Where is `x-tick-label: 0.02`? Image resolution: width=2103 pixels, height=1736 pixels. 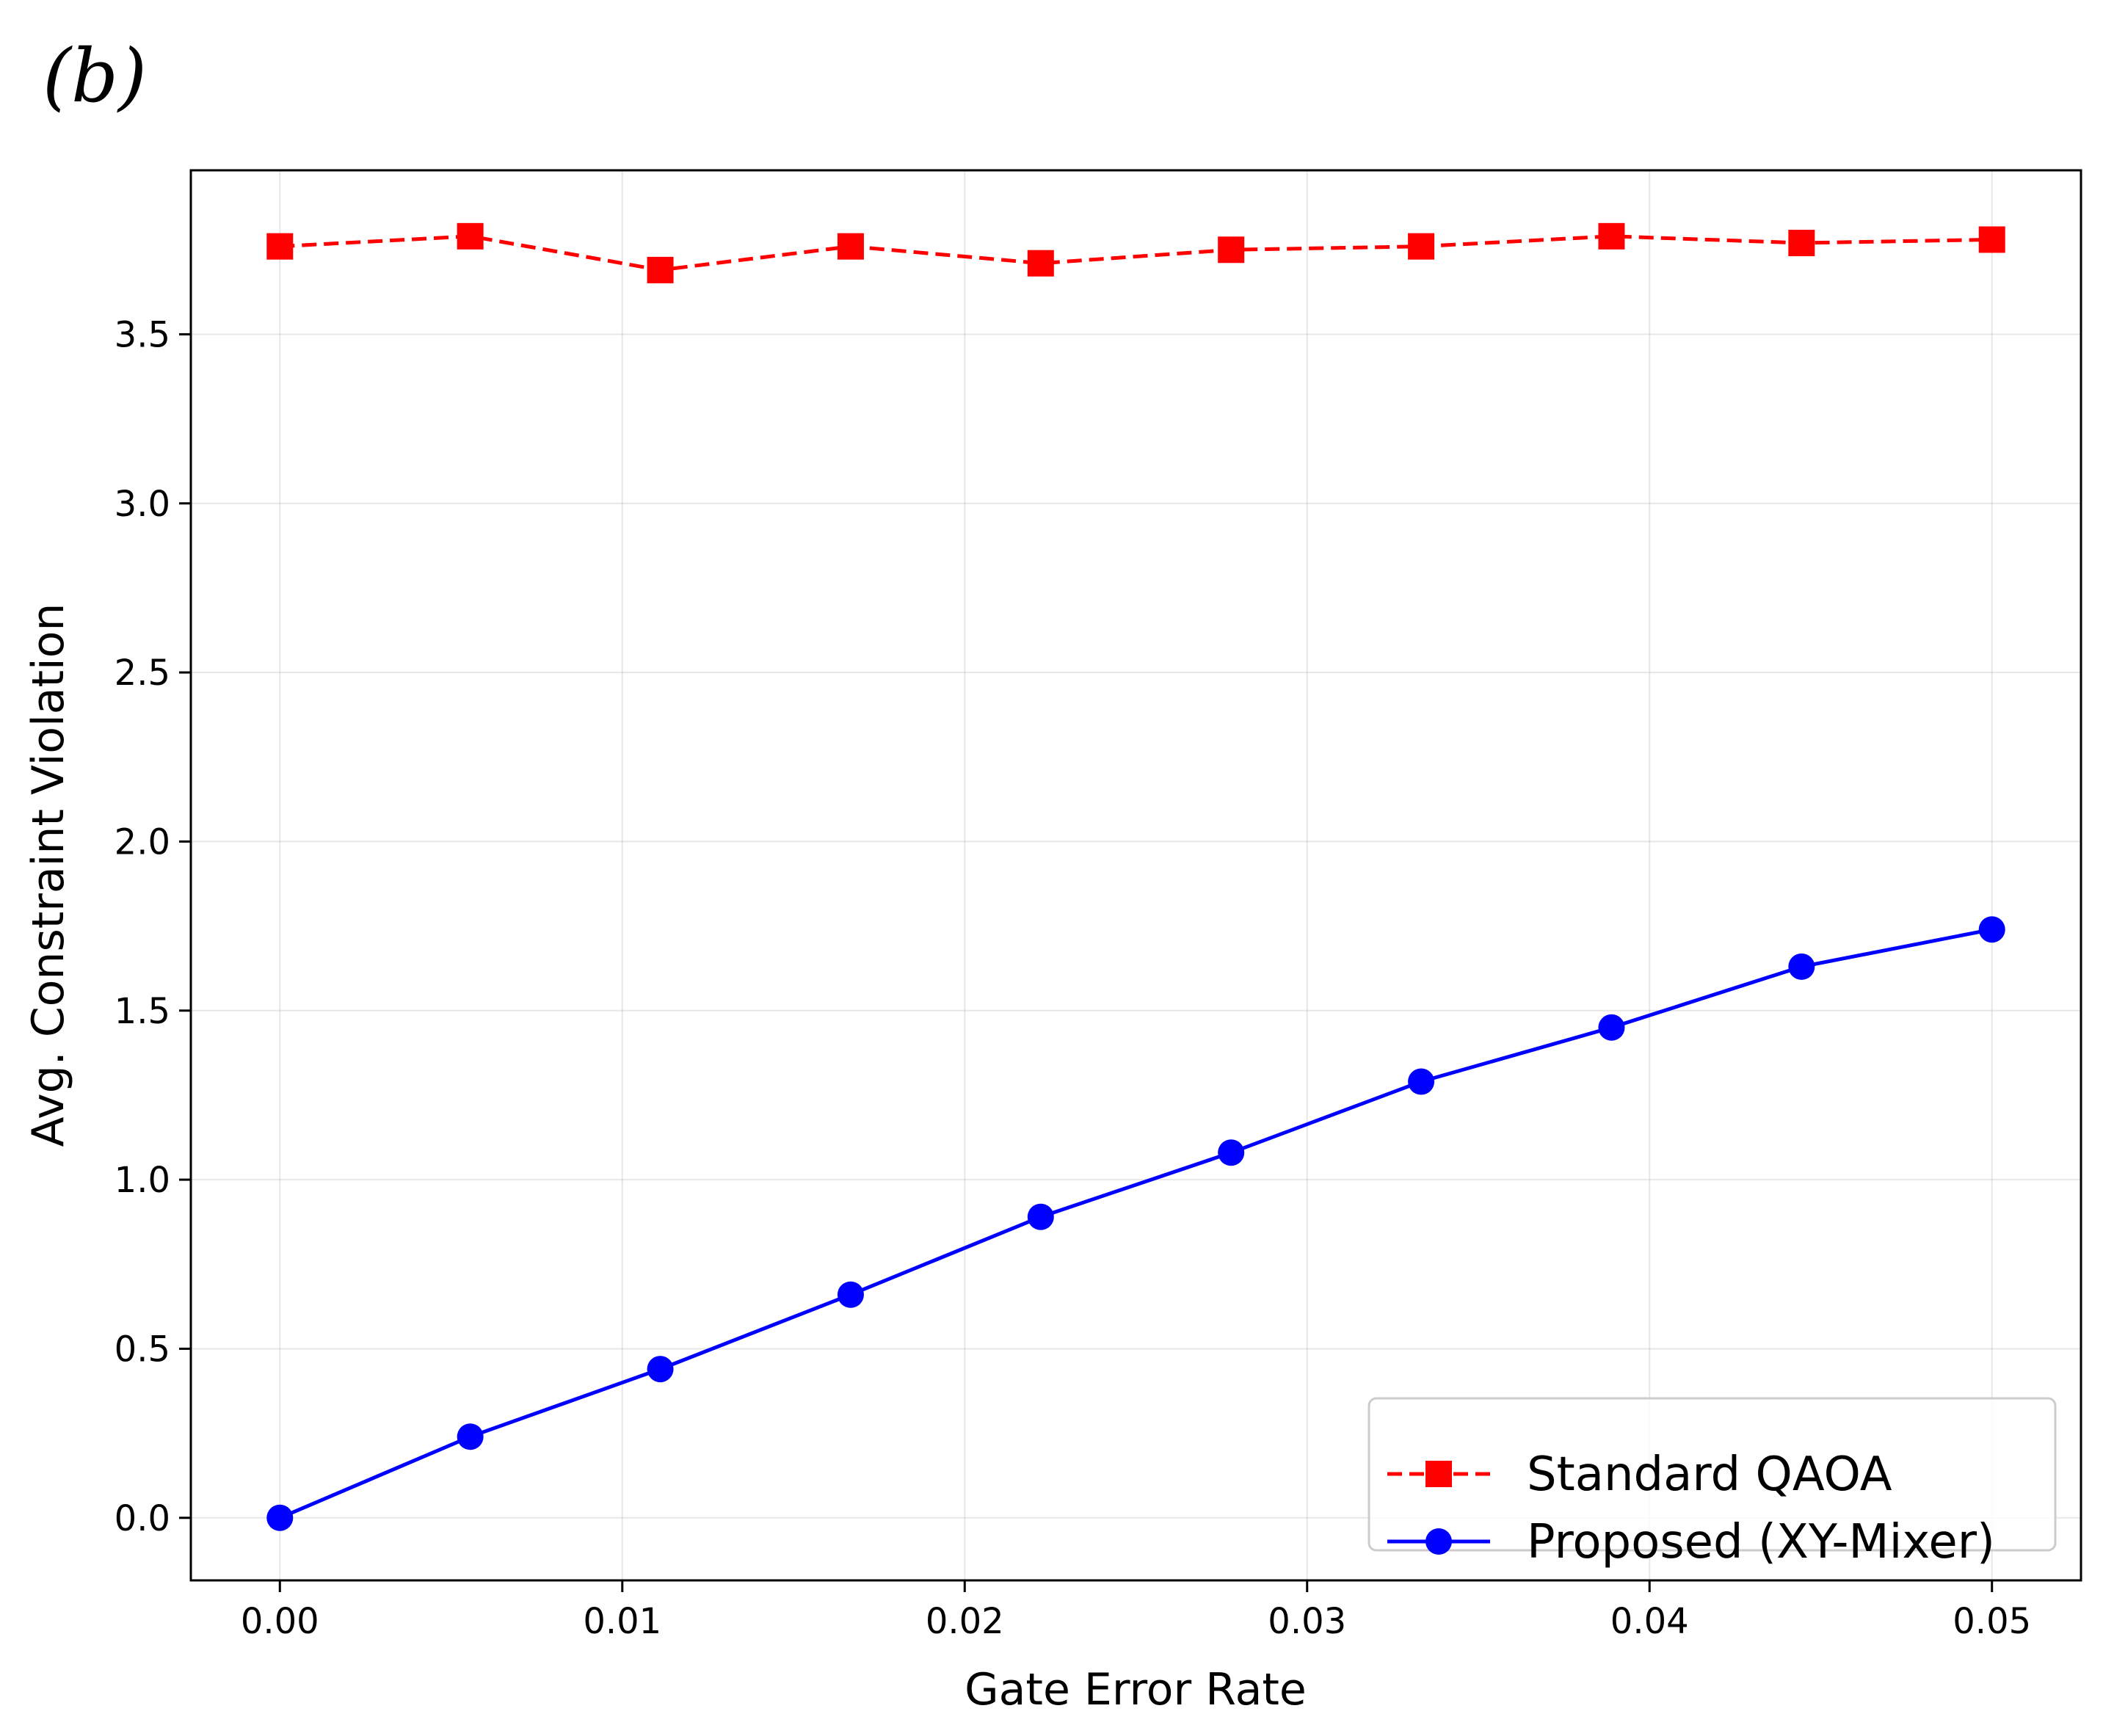
x-tick-label: 0.02 is located at coordinates (965, 1621).